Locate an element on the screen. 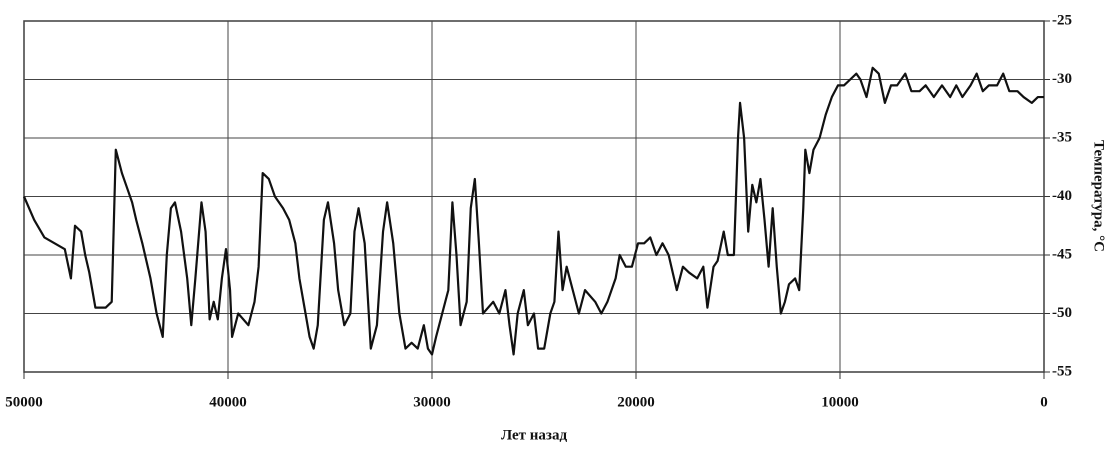 The height and width of the screenshot is (452, 1113). x-tick-label: 50000 is located at coordinates (24, 402).